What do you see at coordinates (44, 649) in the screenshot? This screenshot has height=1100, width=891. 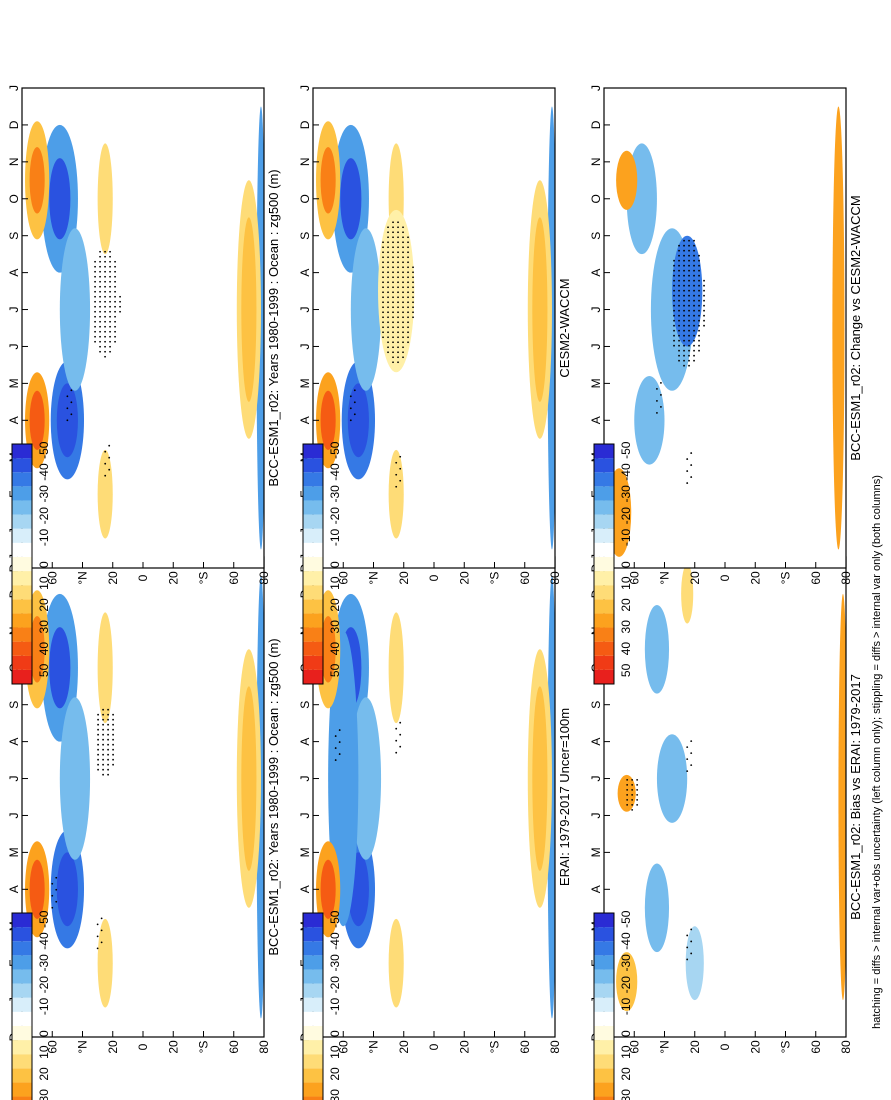 I see `colorbar-label: 40` at bounding box center [44, 649].